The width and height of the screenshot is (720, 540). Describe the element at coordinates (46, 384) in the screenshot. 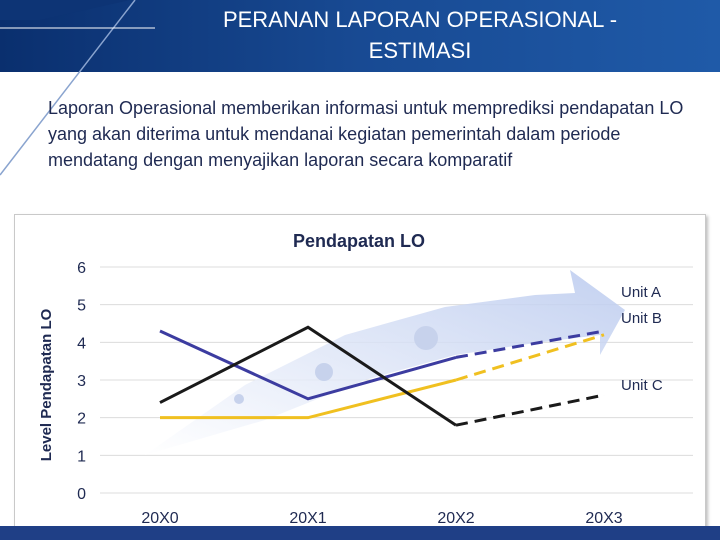

I see `y-axis-label: Level Pendapatan LO` at that location.